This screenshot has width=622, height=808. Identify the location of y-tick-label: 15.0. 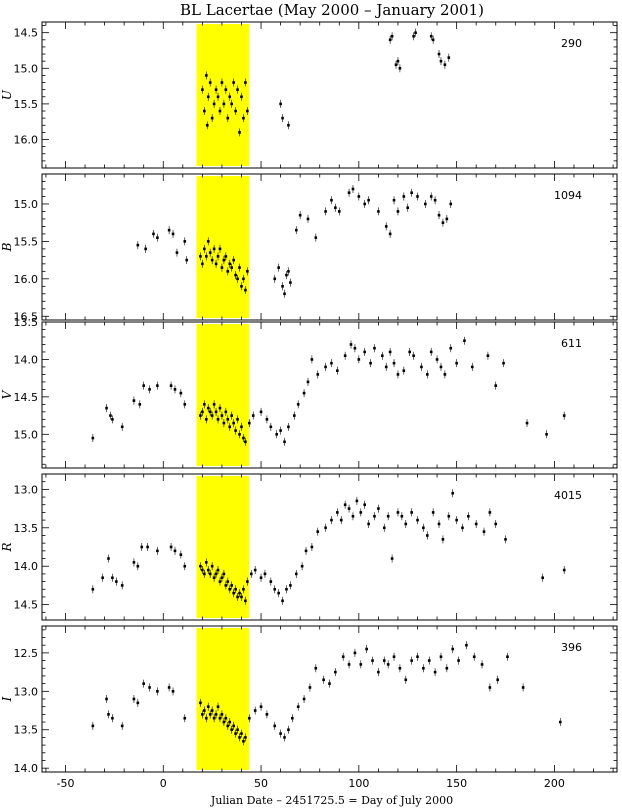
(26, 434).